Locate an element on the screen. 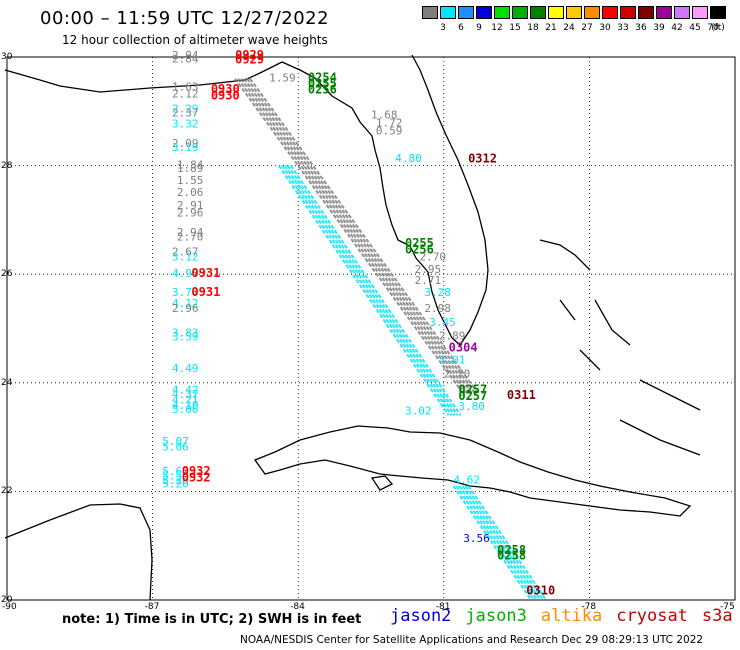 This screenshot has width=740, height=650. wave-height-label: 2.98 is located at coordinates (437, 308).